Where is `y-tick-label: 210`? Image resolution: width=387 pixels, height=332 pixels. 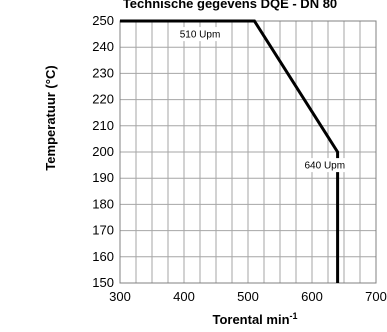
y-tick-label: 210 is located at coordinates (103, 125).